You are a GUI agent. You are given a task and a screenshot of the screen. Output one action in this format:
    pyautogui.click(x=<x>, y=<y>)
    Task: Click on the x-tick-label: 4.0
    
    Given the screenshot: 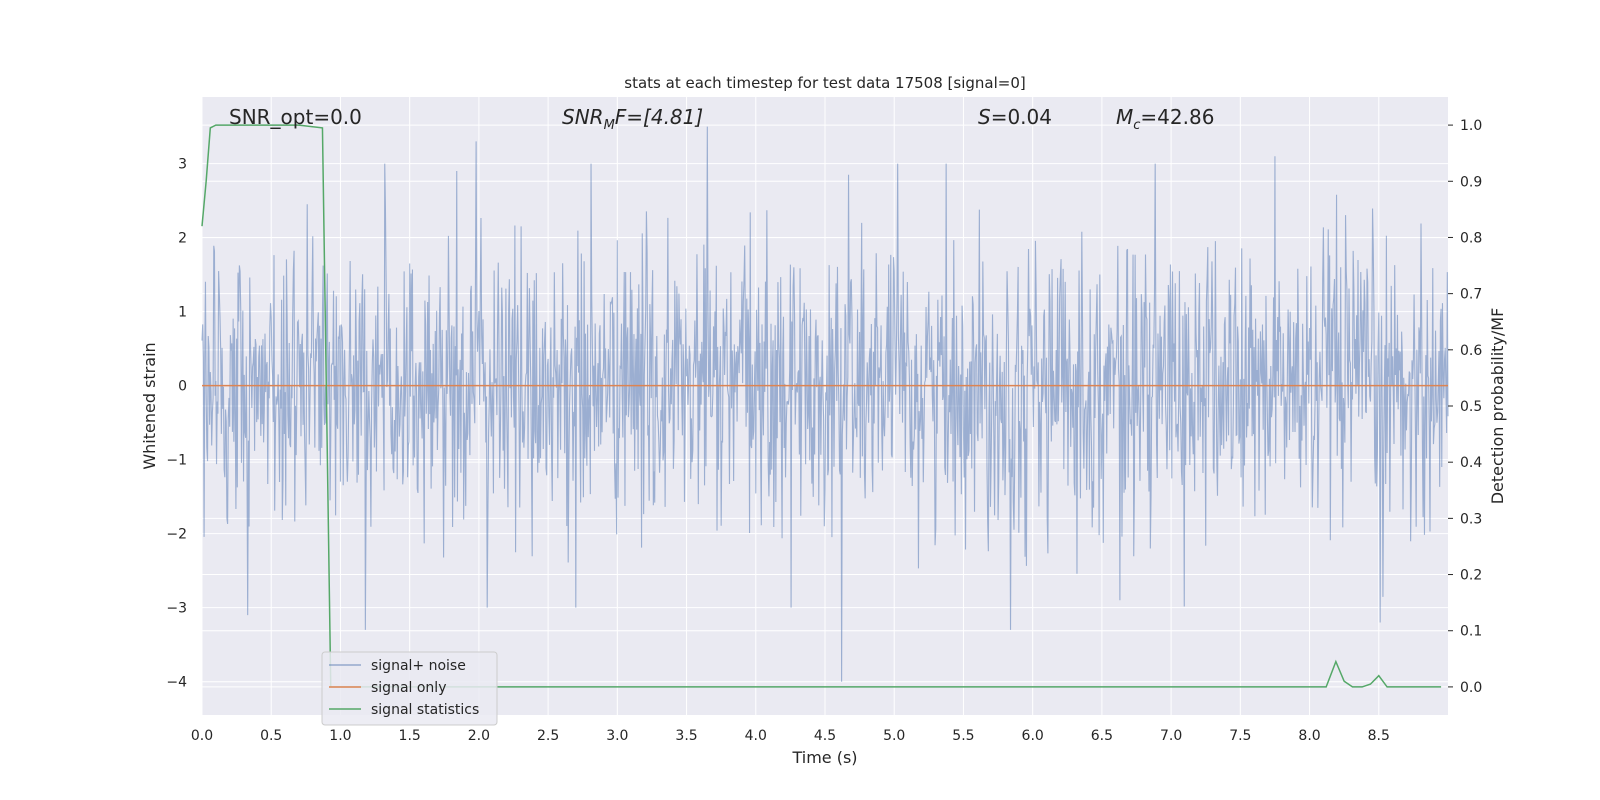 What is the action you would take?
    pyautogui.click(x=756, y=736)
    